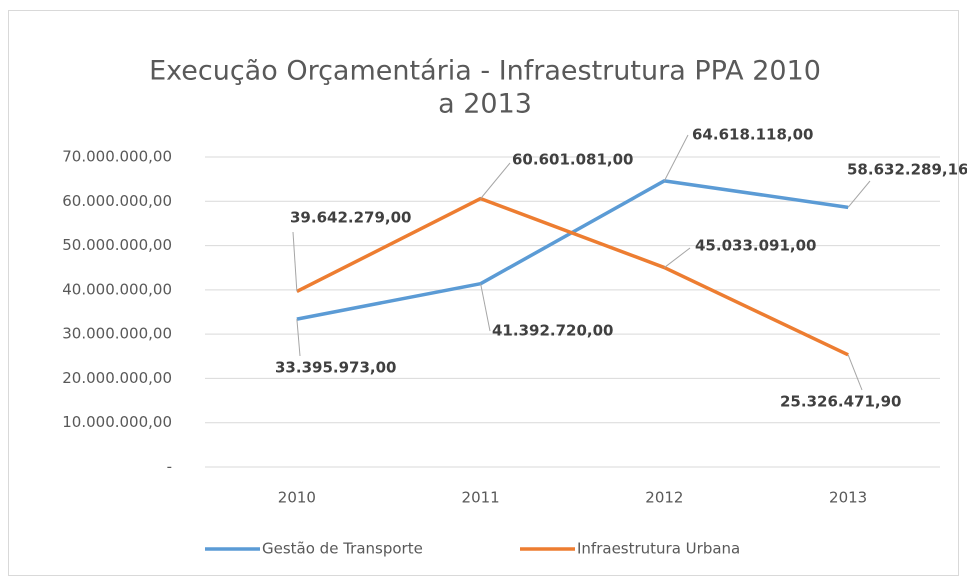 This screenshot has width=967, height=583. What do you see at coordinates (907, 170) in the screenshot?
I see `data-label: 58.632.289,16` at bounding box center [907, 170].